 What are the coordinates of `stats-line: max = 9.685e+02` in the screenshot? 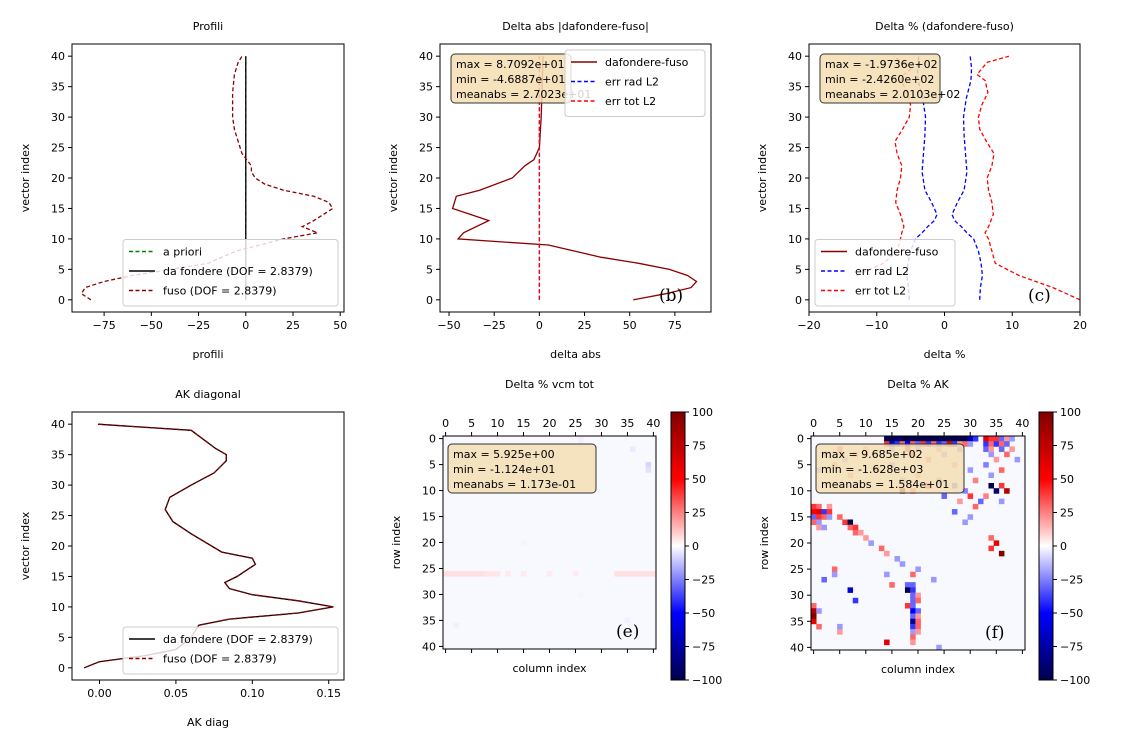 It's located at (872, 454).